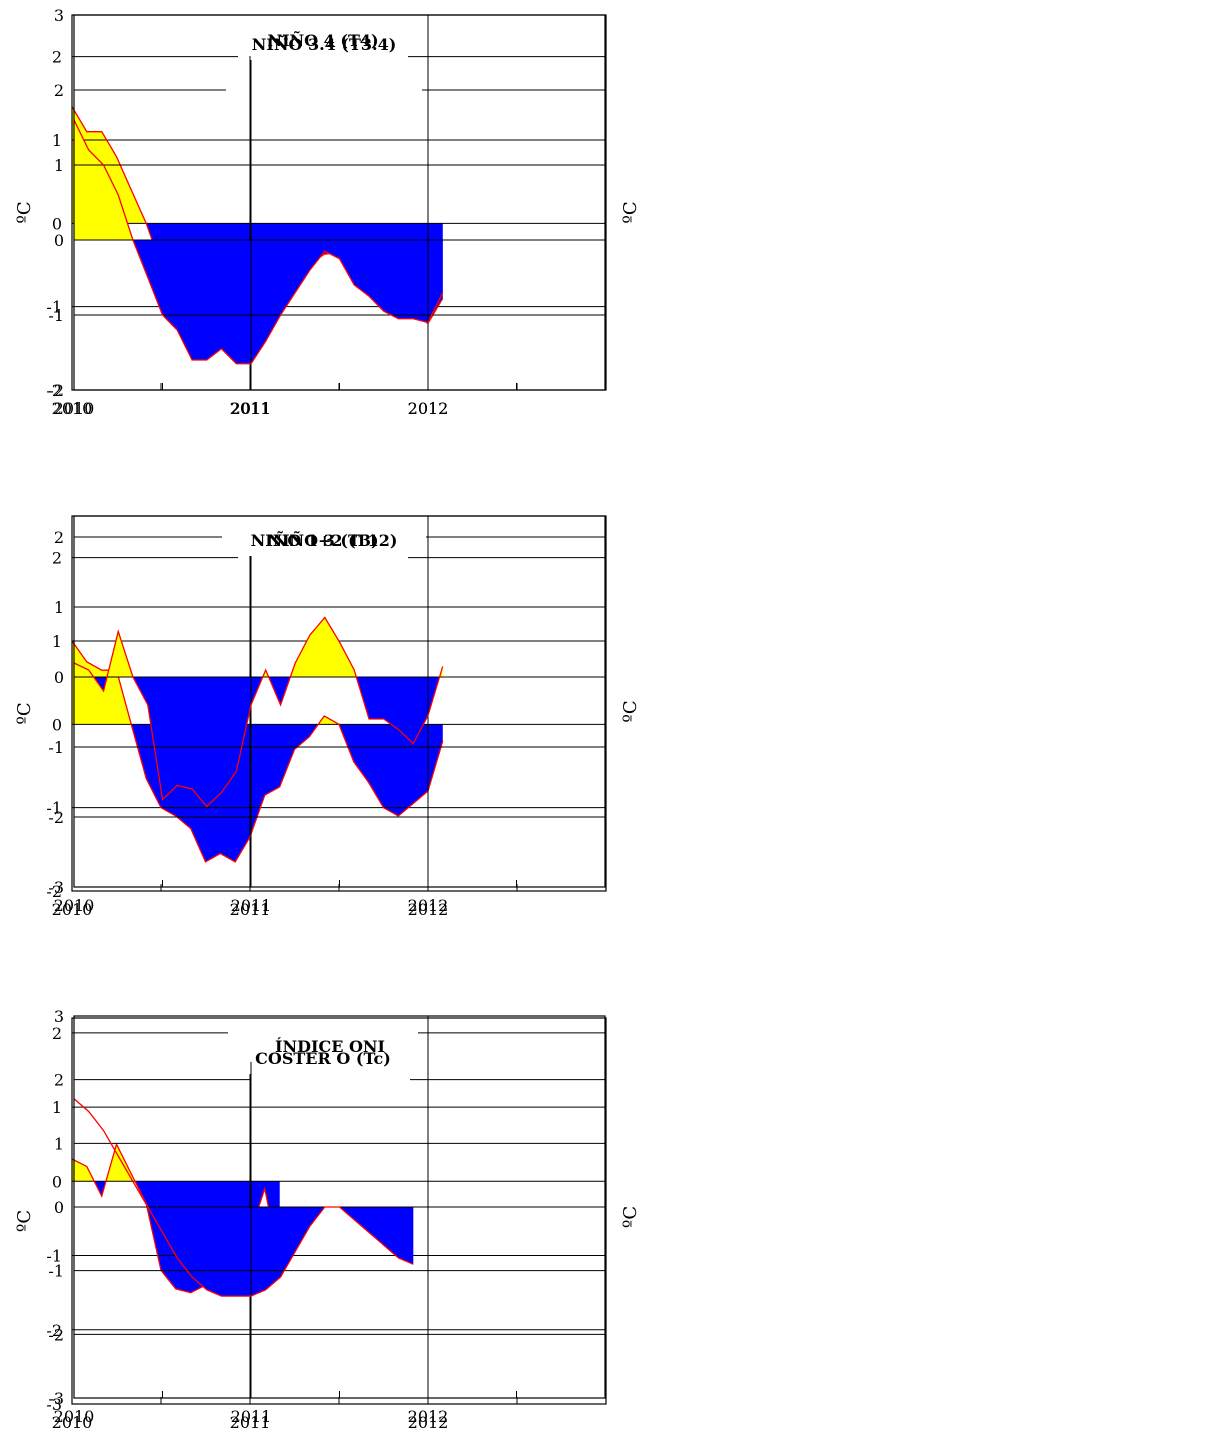  Describe the element at coordinates (323, 1058) in the screenshot. I see `chart-title: COSTER O (Tc)` at that location.